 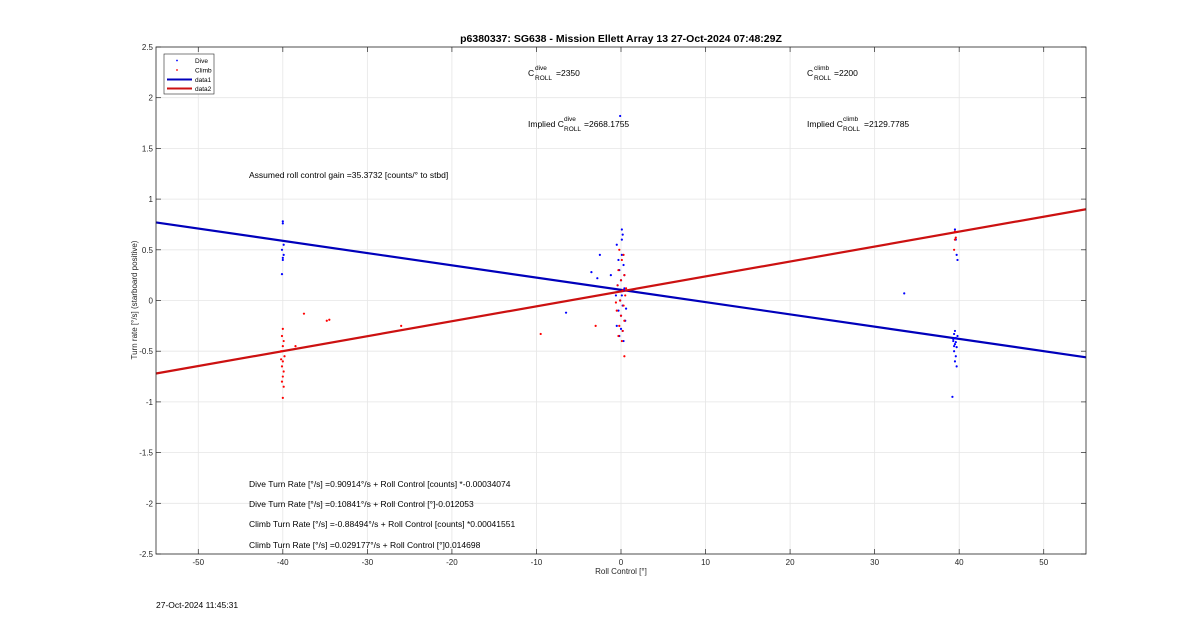 What do you see at coordinates (554, 73) in the screenshot?
I see `c-roll-dive-annotation: C dive ROLL =2350` at bounding box center [554, 73].